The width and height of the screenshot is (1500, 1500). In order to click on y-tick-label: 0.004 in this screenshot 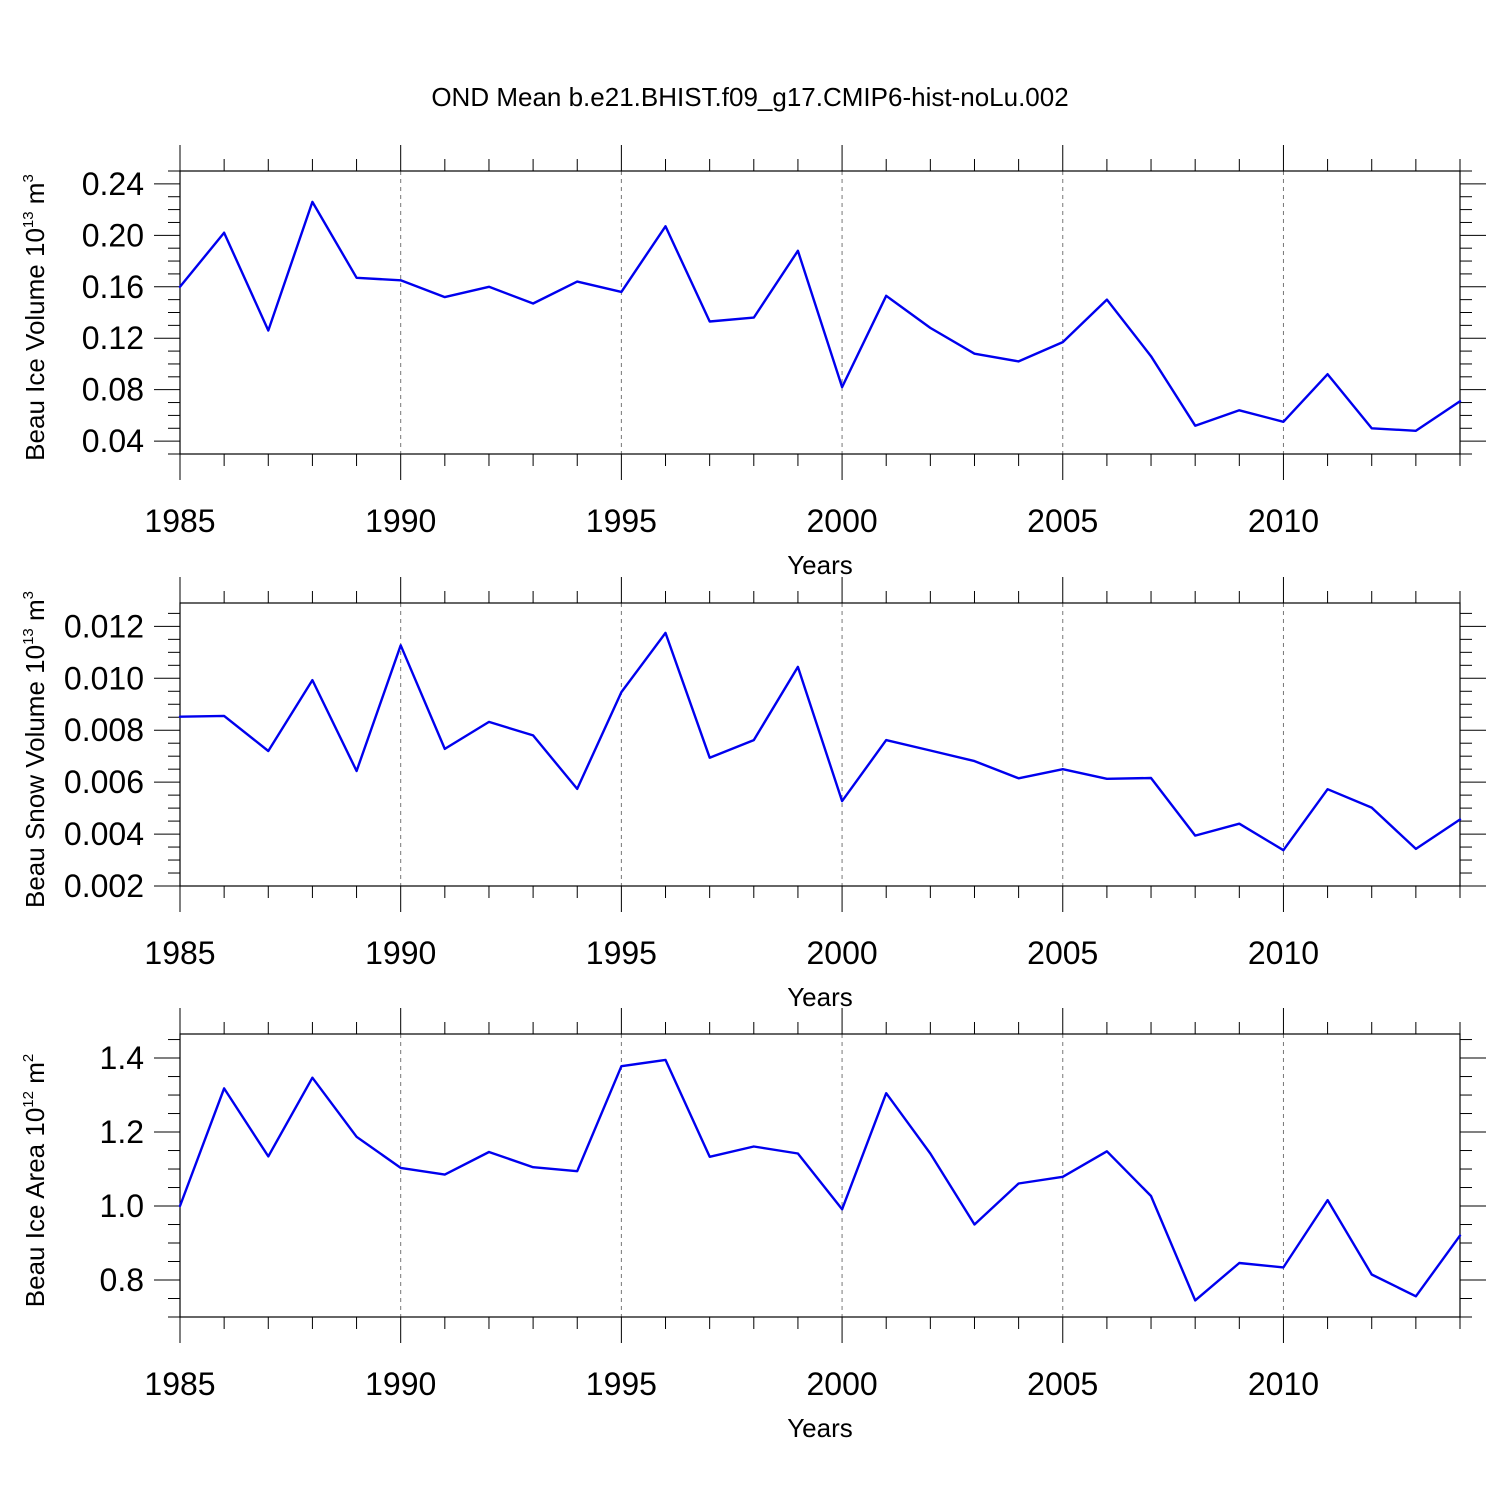, I will do `click(104, 834)`.